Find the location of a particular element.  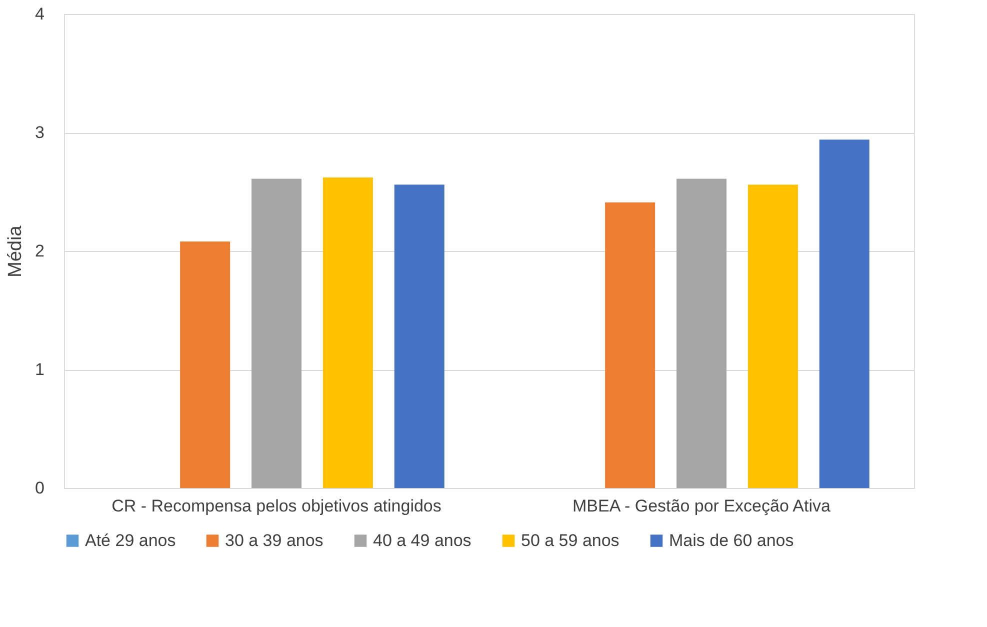

y-tick-label: 0 is located at coordinates (39, 488).